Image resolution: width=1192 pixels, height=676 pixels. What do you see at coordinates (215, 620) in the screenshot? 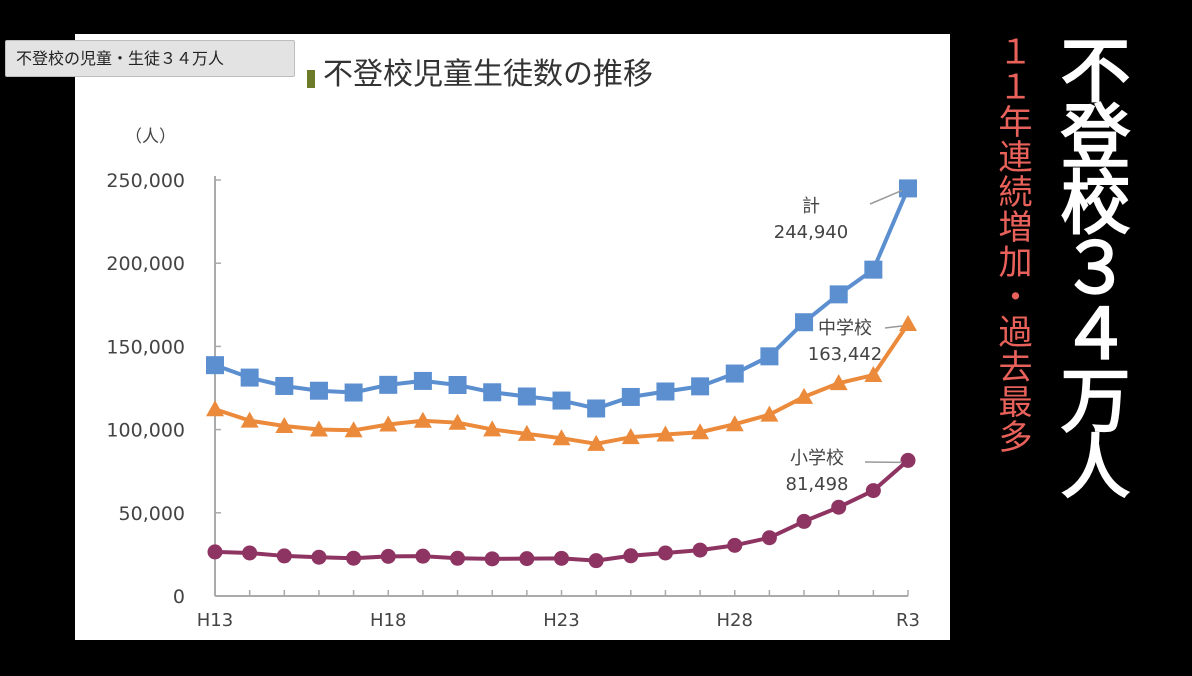
I see `x-tick-label: H13` at bounding box center [215, 620].